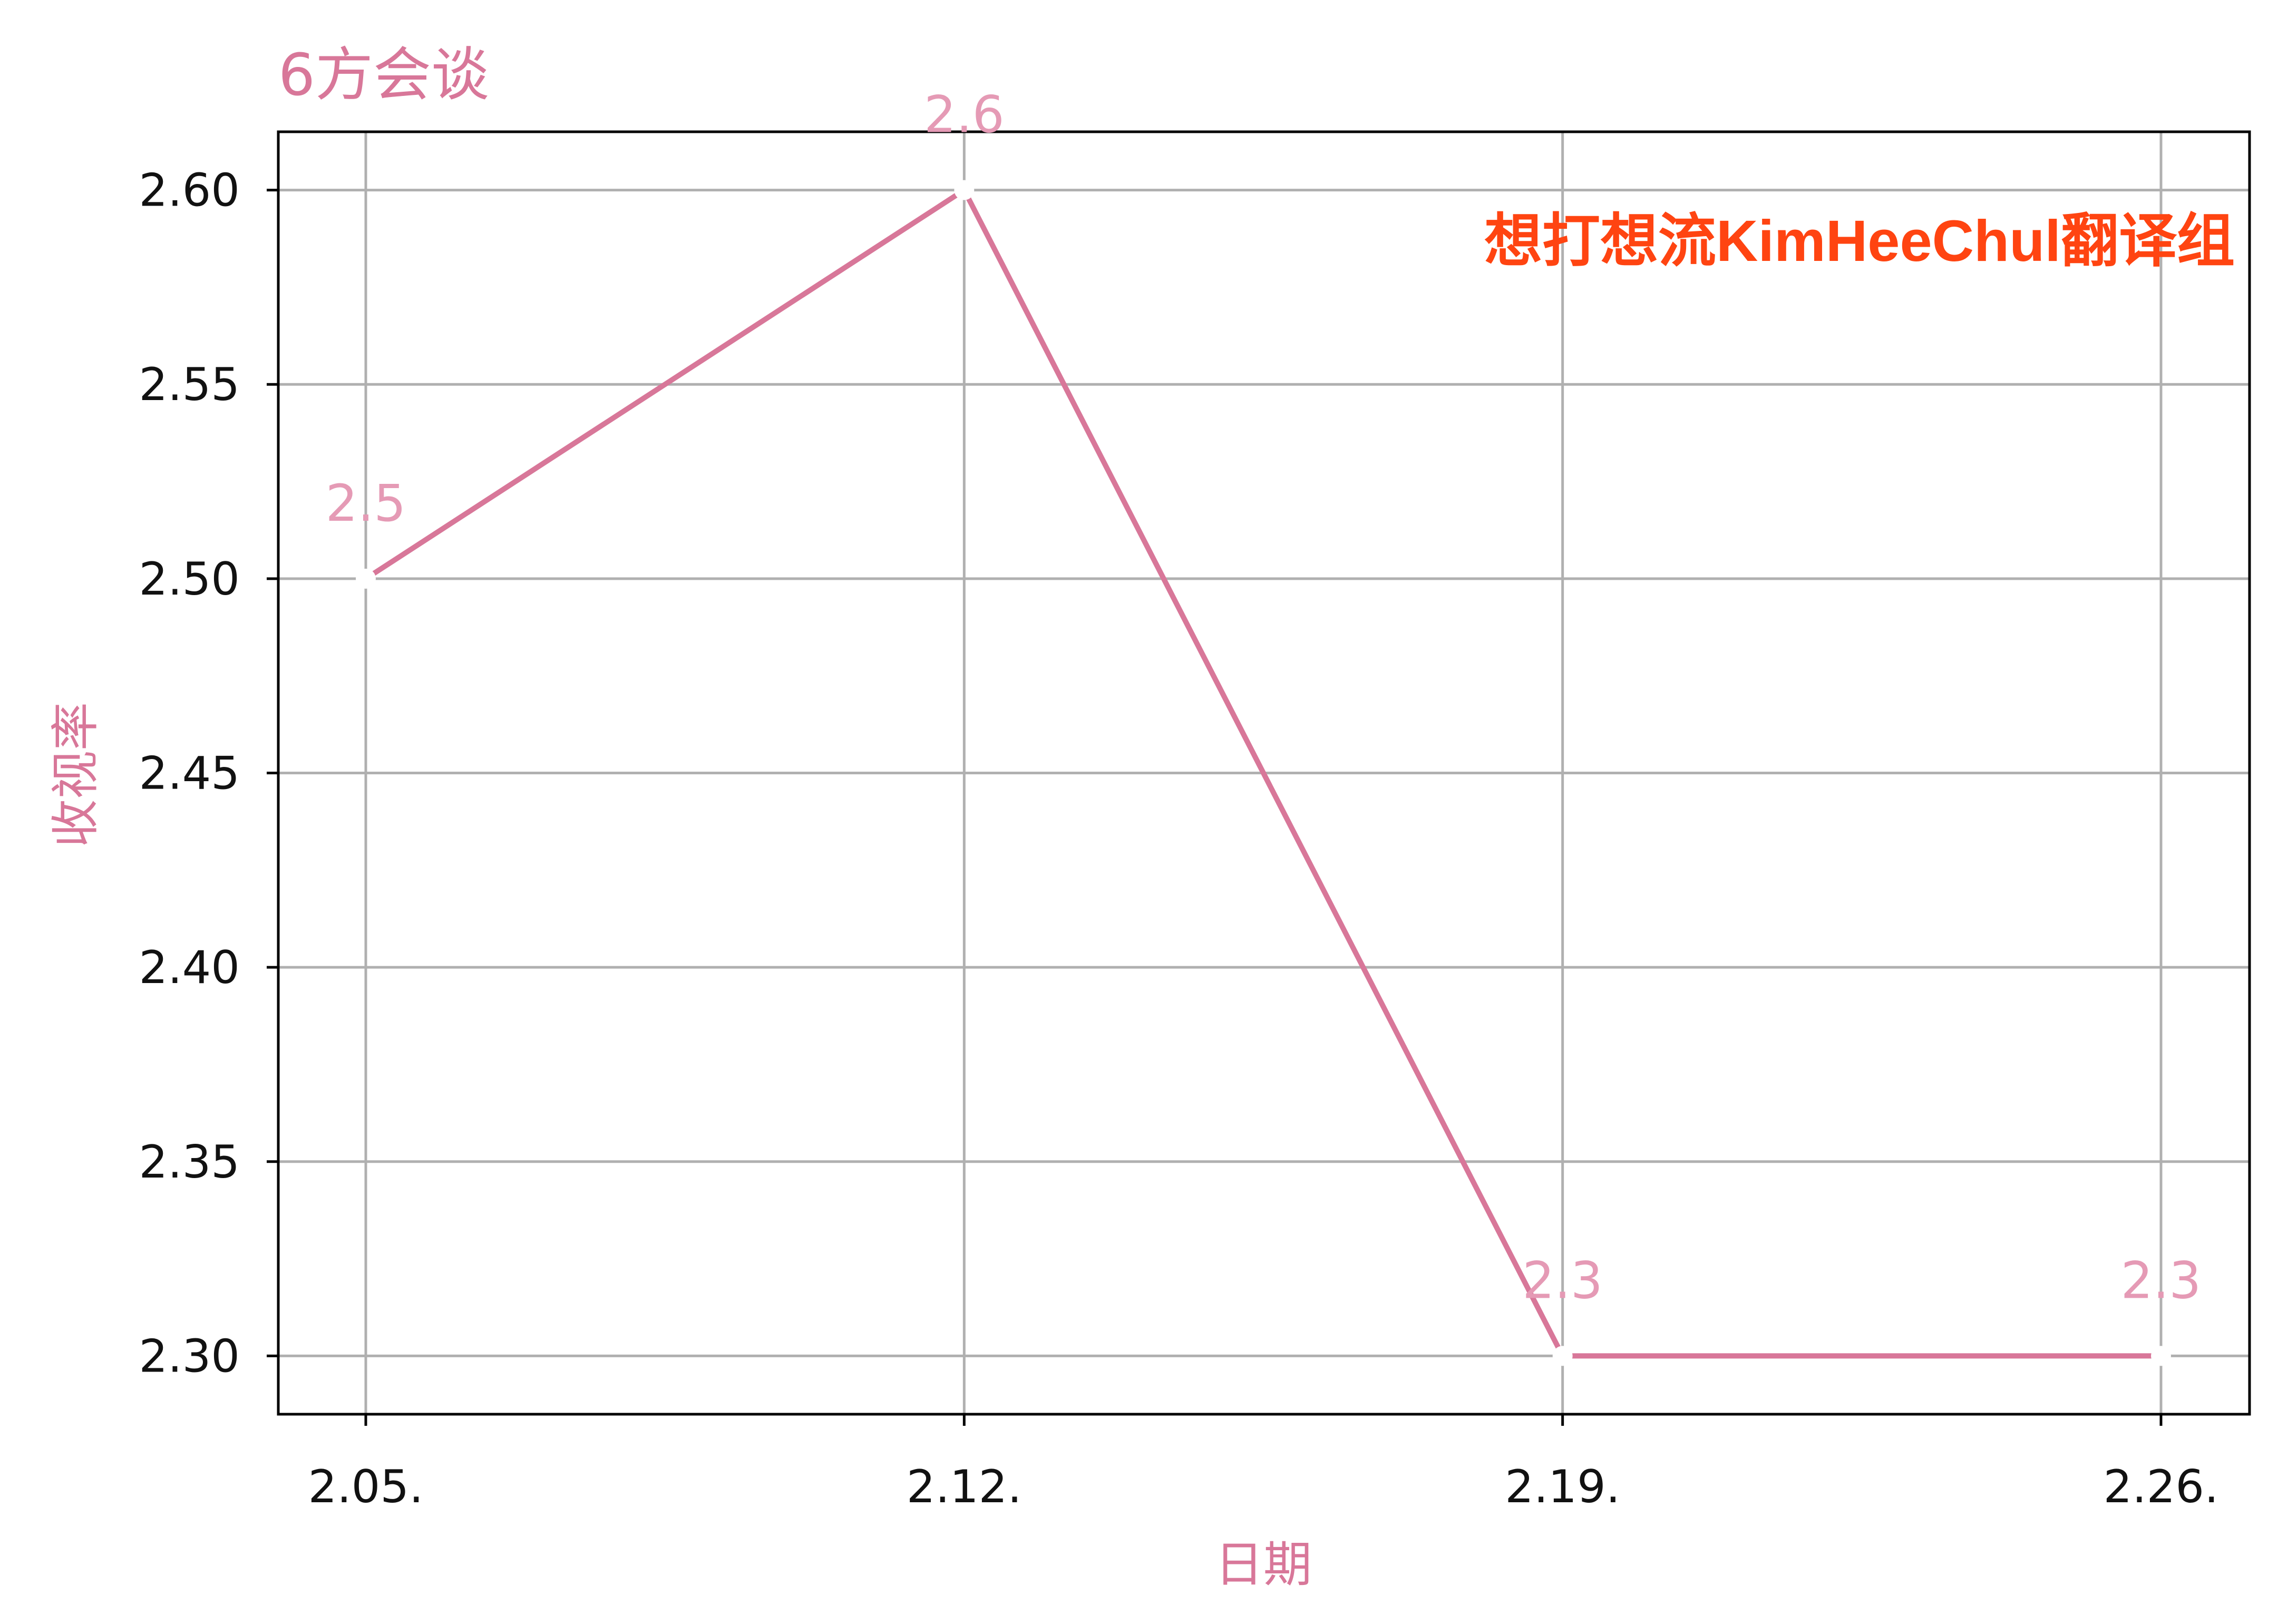 This screenshot has width=2278, height=1624. I want to click on x-tick-label: 2.26., so click(2161, 1487).